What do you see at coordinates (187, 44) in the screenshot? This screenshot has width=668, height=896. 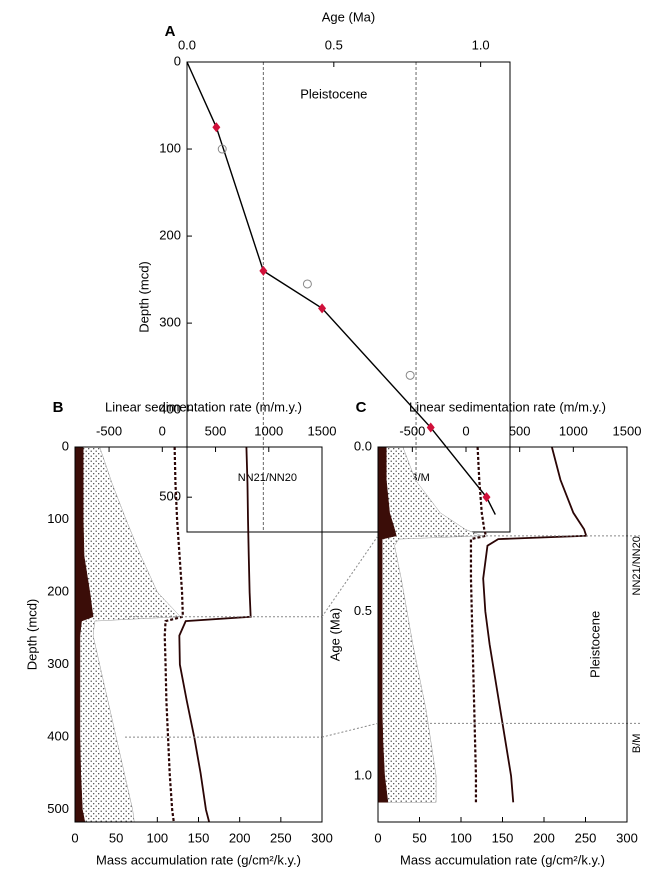 I see `x-tick-label: 0.0` at bounding box center [187, 44].